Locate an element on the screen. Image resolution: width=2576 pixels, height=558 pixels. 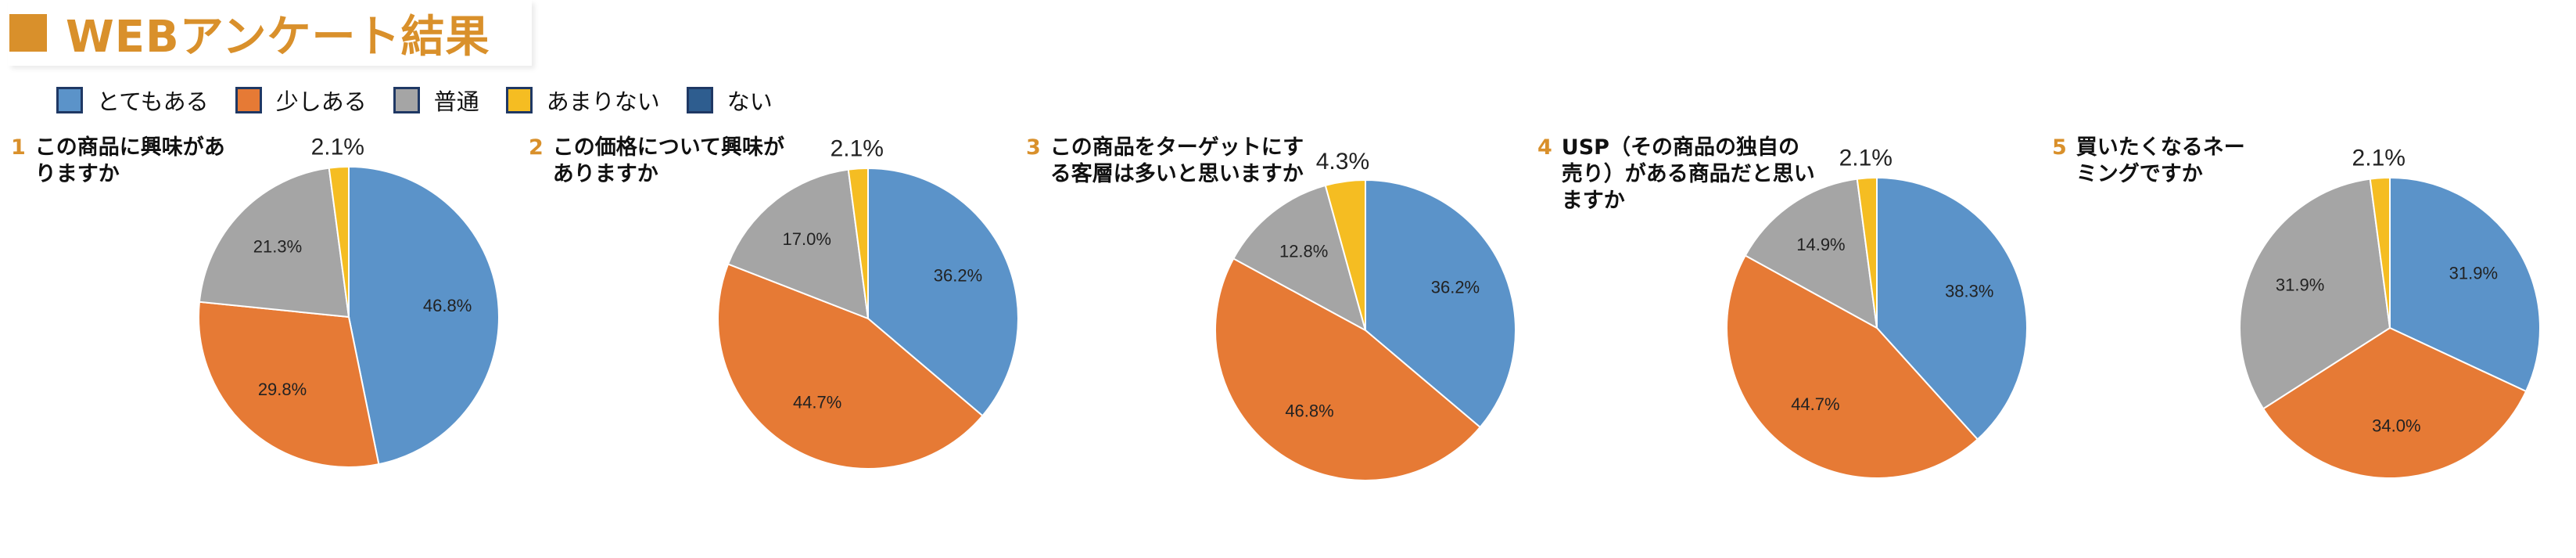
data-label: 38.3% is located at coordinates (1969, 291).